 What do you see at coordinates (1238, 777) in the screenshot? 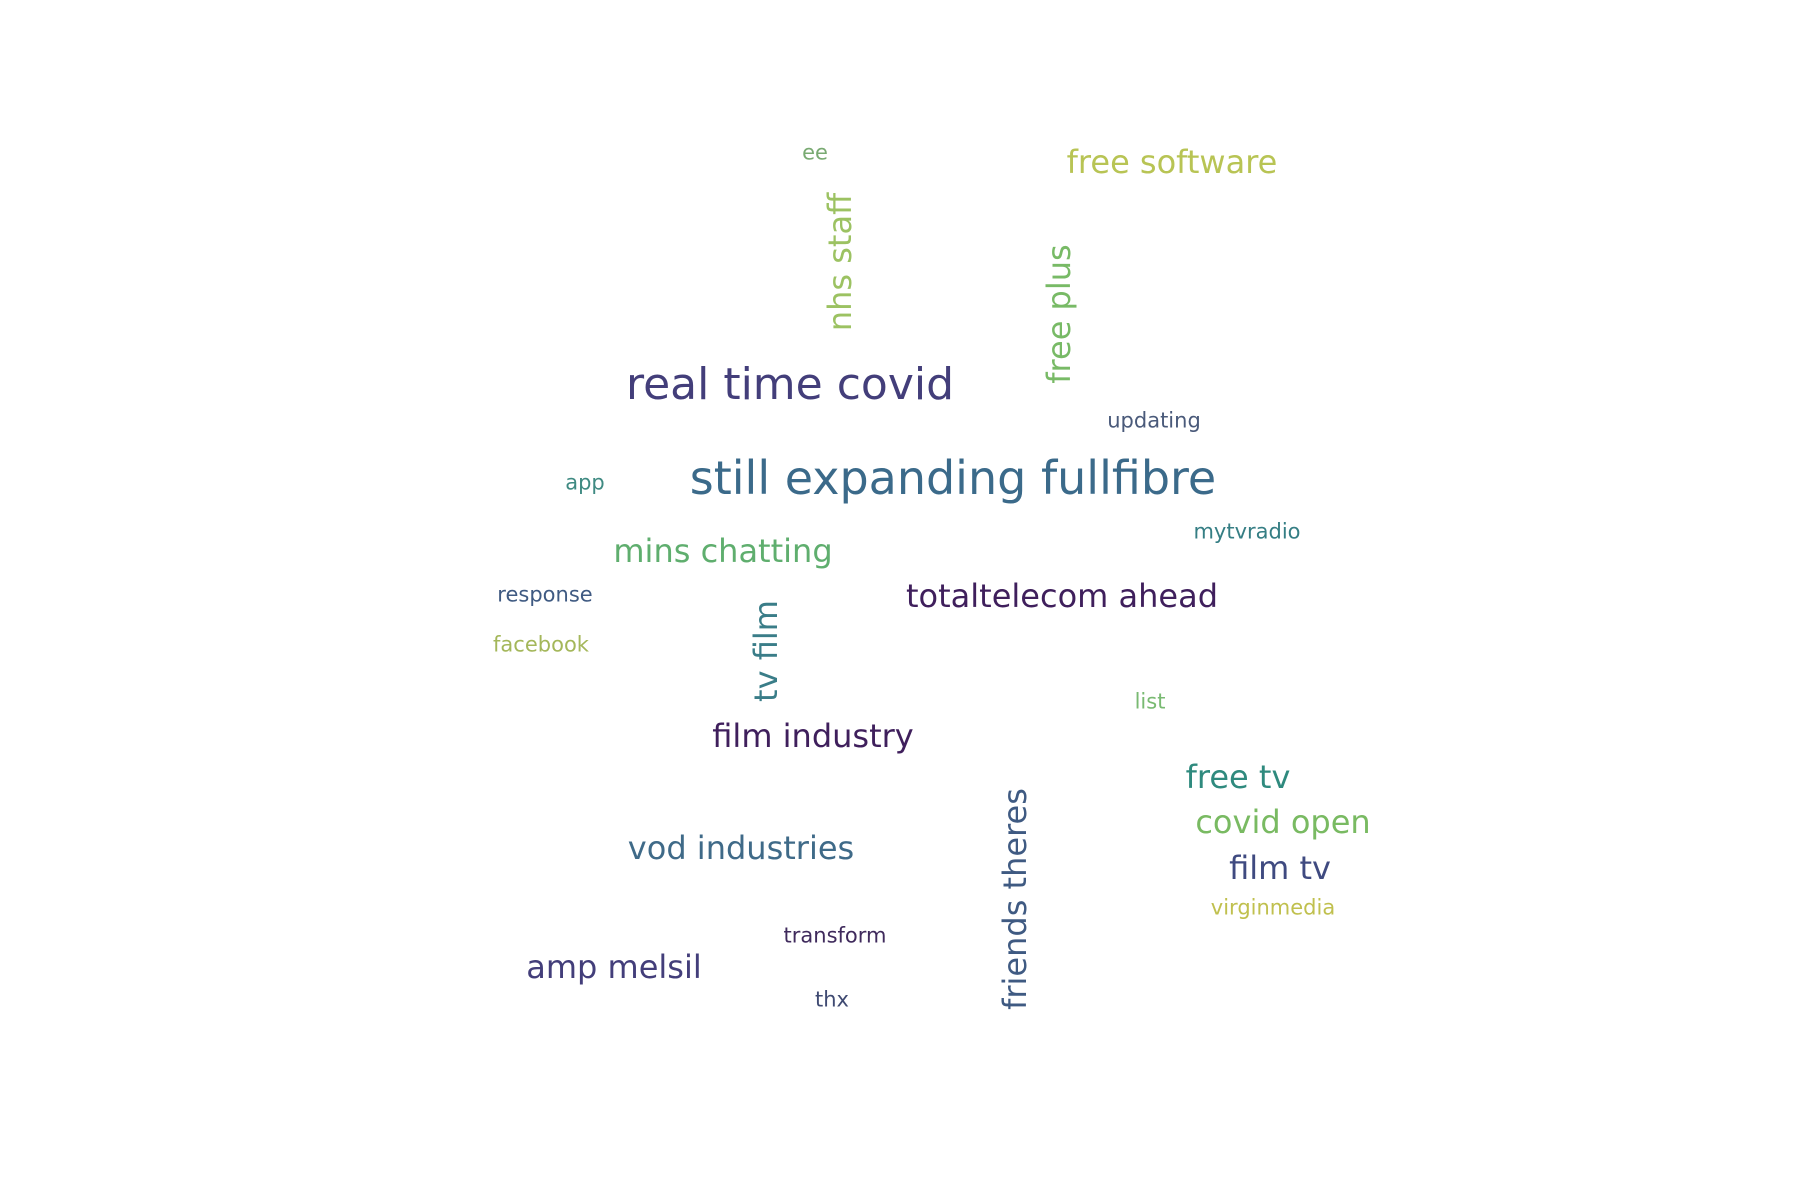
I see `word-cloud-word: free tv` at bounding box center [1238, 777].